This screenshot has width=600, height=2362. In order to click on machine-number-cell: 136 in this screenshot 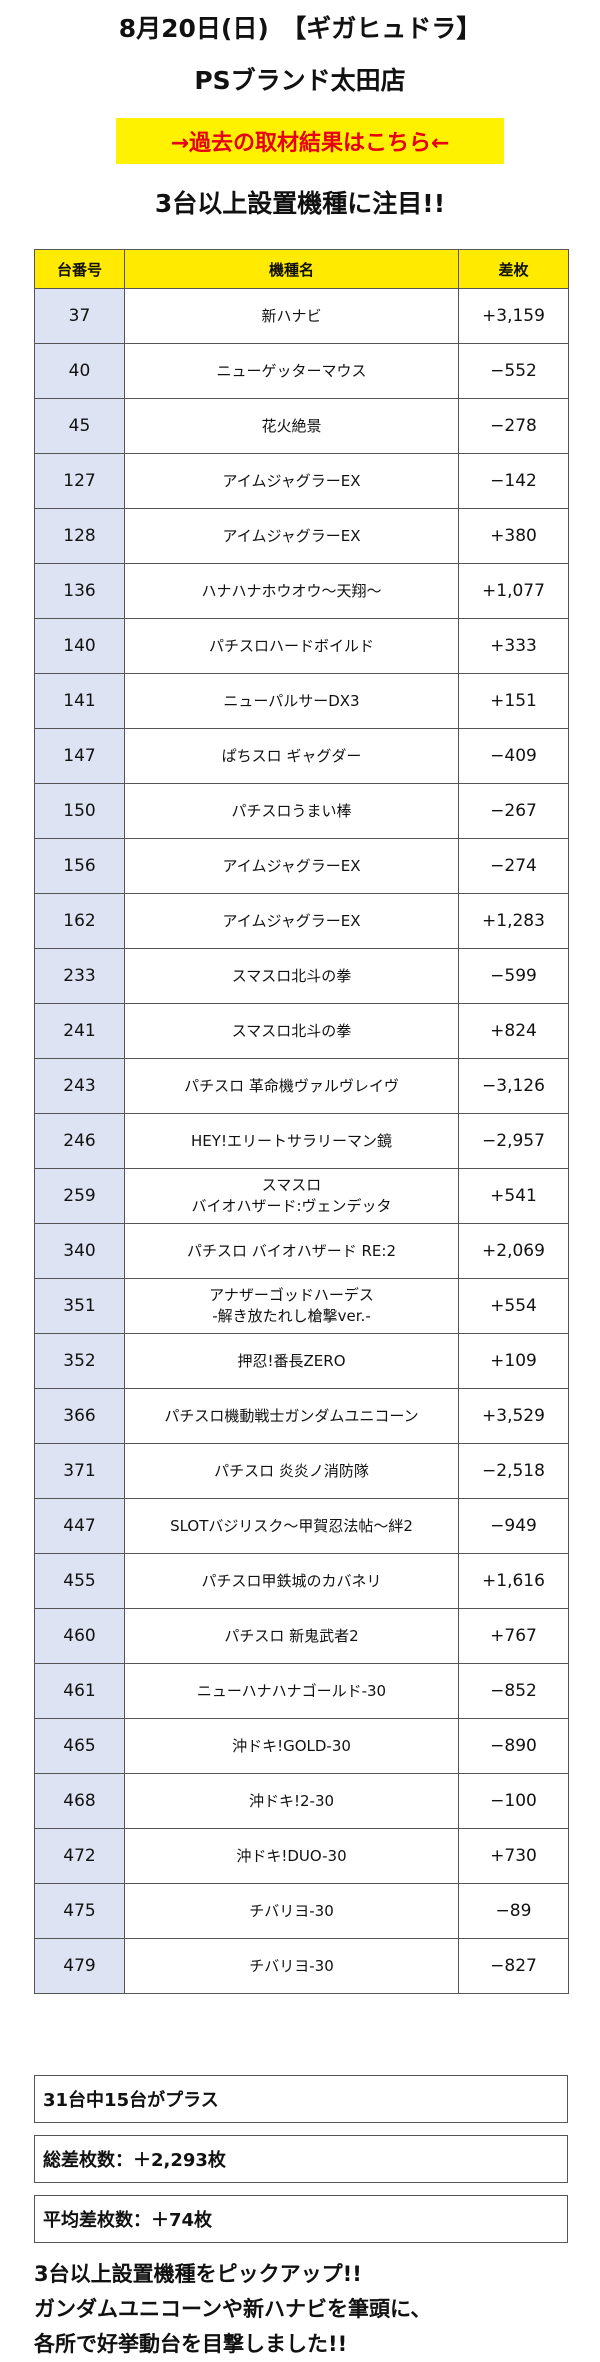, I will do `click(79, 591)`.